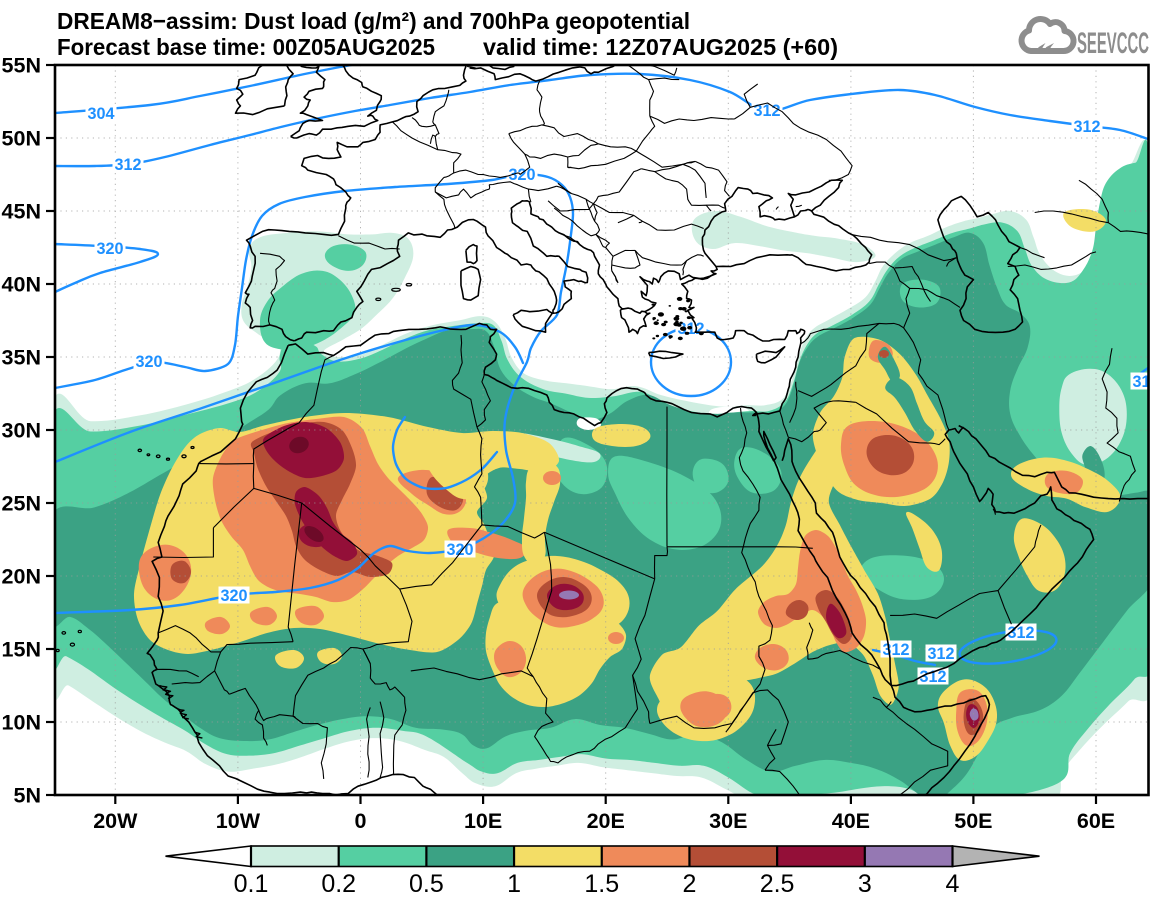 The image size is (1165, 907). What do you see at coordinates (953, 884) in the screenshot?
I see `svg-text: 4` at bounding box center [953, 884].